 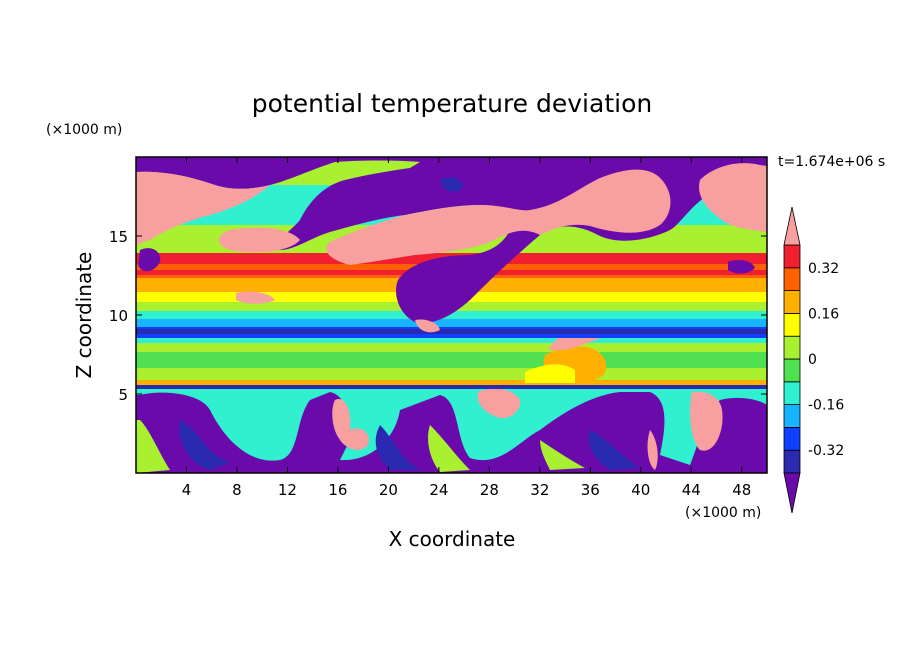 What do you see at coordinates (539, 490) in the screenshot?
I see `x-tick-label: 32` at bounding box center [539, 490].